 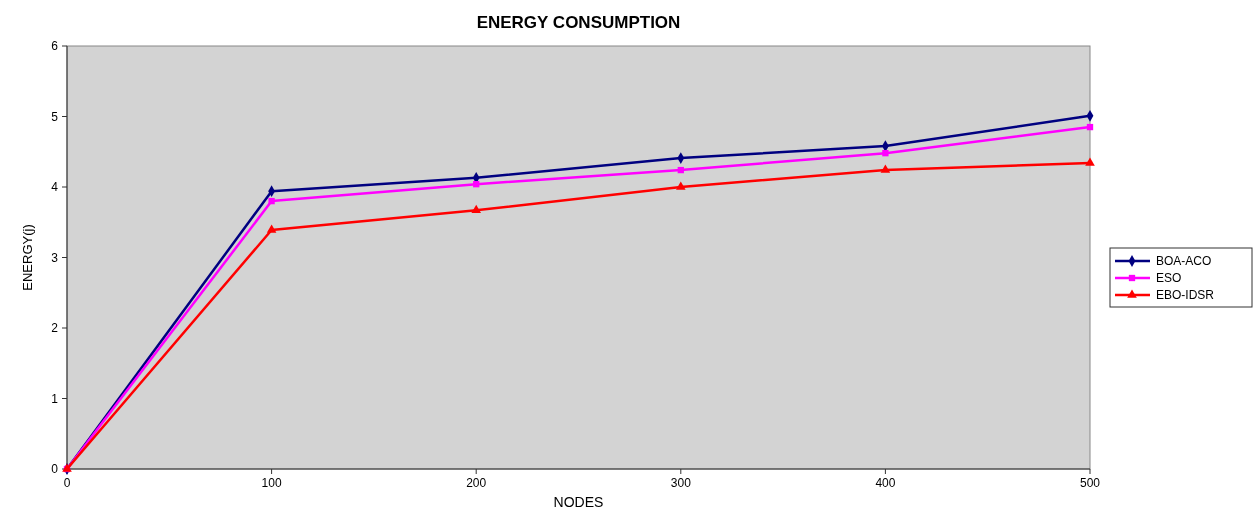 What do you see at coordinates (55, 328) in the screenshot?
I see `y-tick-label: 2` at bounding box center [55, 328].